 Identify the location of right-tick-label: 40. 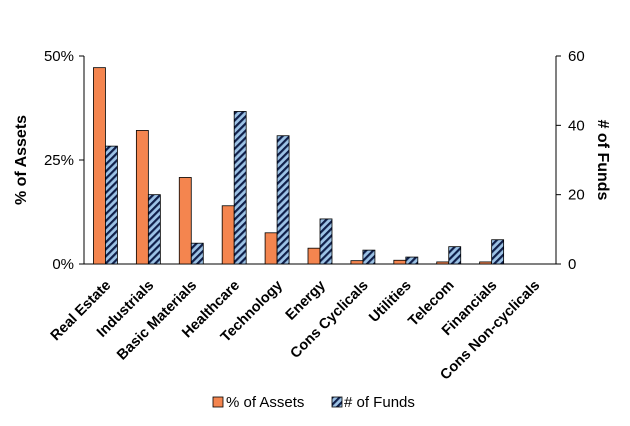
(576, 125).